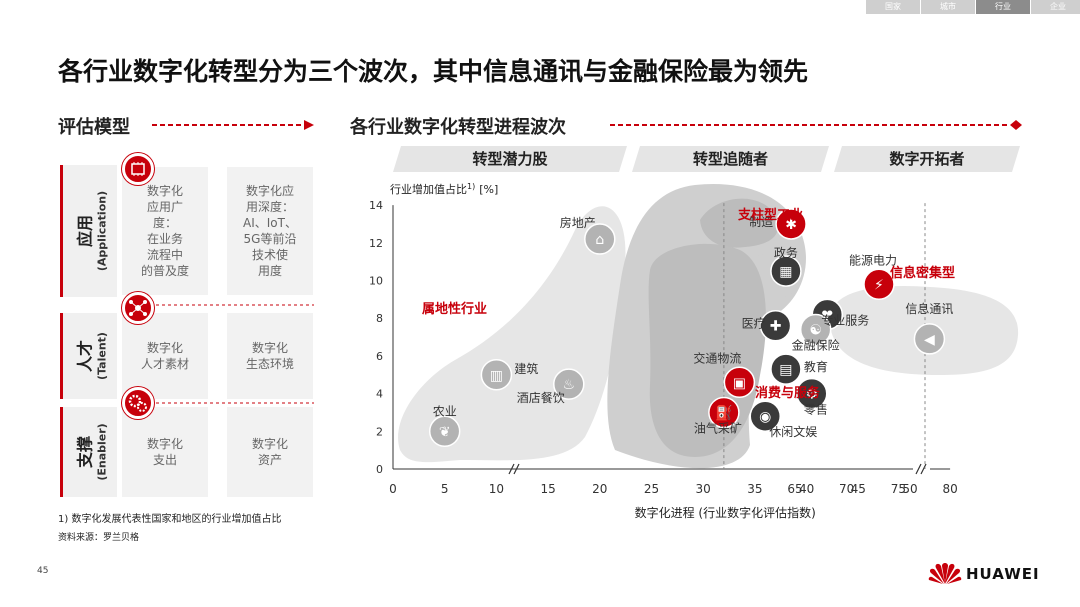  What do you see at coordinates (858, 489) in the screenshot?
I see `x-tick-label: 45` at bounding box center [858, 489].